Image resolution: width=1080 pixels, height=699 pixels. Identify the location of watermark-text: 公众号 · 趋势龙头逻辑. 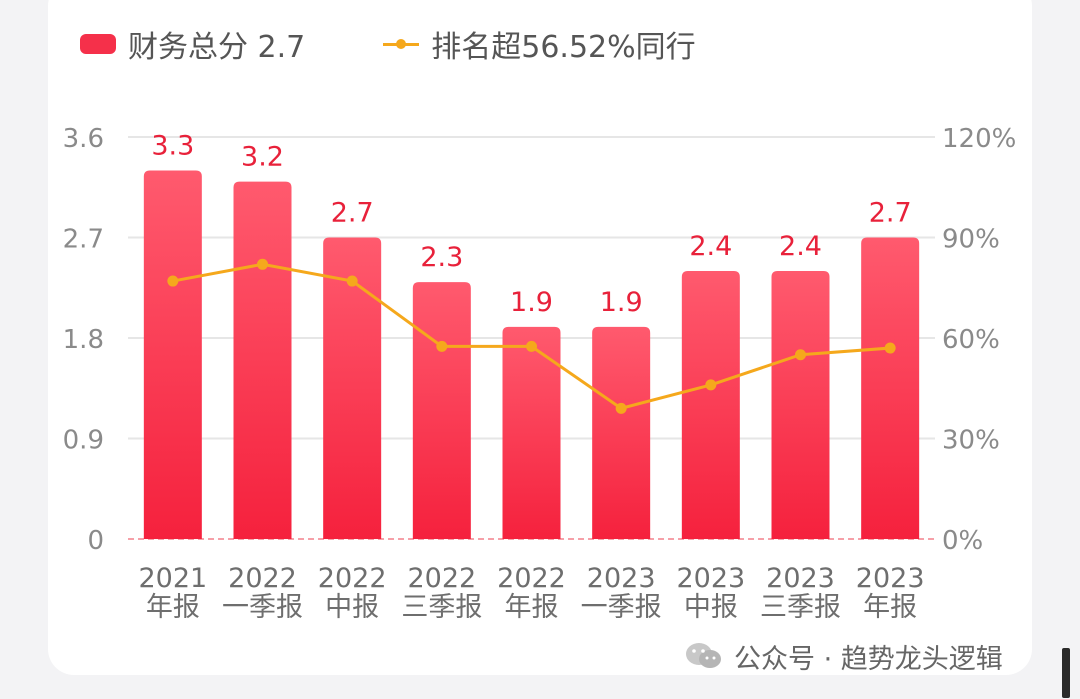
(868, 659).